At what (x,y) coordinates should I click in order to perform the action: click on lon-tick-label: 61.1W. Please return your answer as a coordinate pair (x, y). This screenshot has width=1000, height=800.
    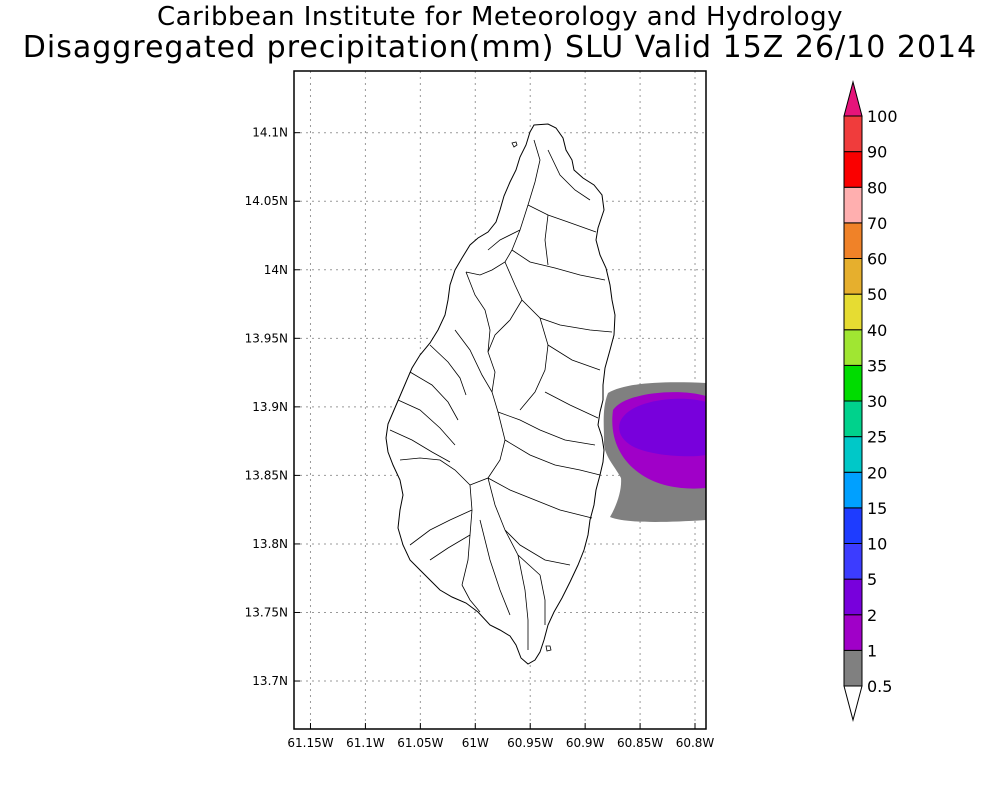
    Looking at the image, I should click on (365, 743).